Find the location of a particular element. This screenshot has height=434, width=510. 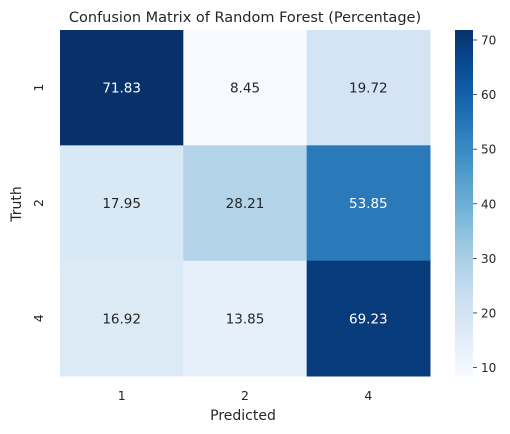

x-tick-label-1: 2 is located at coordinates (245, 395).